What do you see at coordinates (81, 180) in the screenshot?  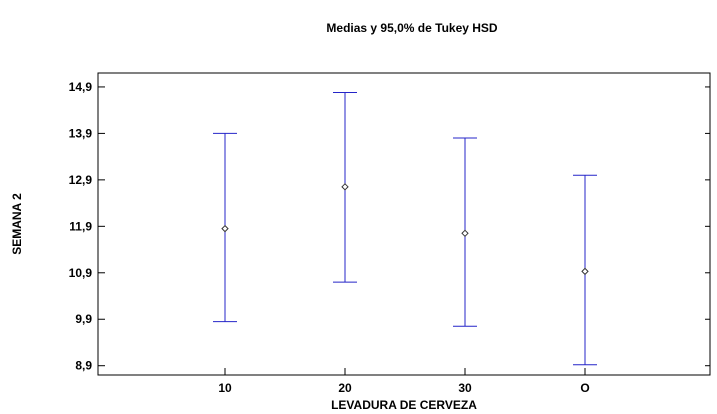 I see `y-tick-label: 12,9` at bounding box center [81, 180].